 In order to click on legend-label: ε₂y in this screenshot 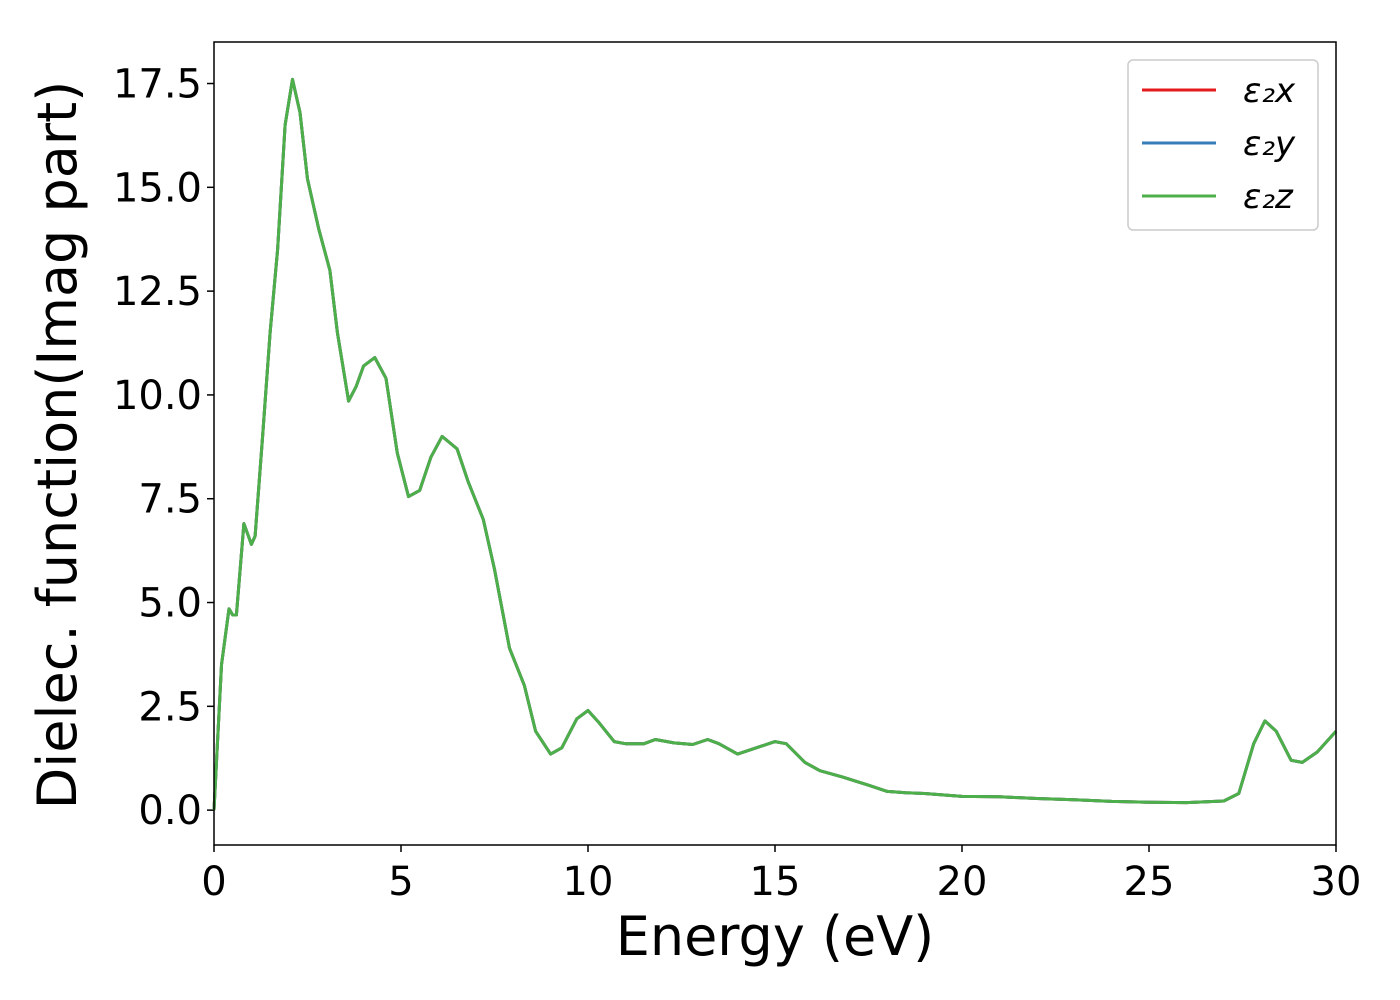, I will do `click(1269, 144)`.